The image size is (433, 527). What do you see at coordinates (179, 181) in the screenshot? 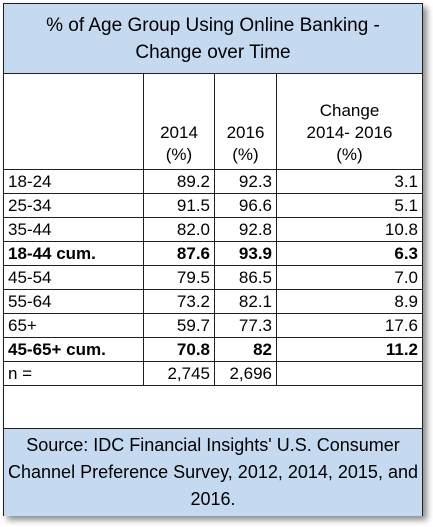
I see `cell-2014: 89.2` at bounding box center [179, 181].